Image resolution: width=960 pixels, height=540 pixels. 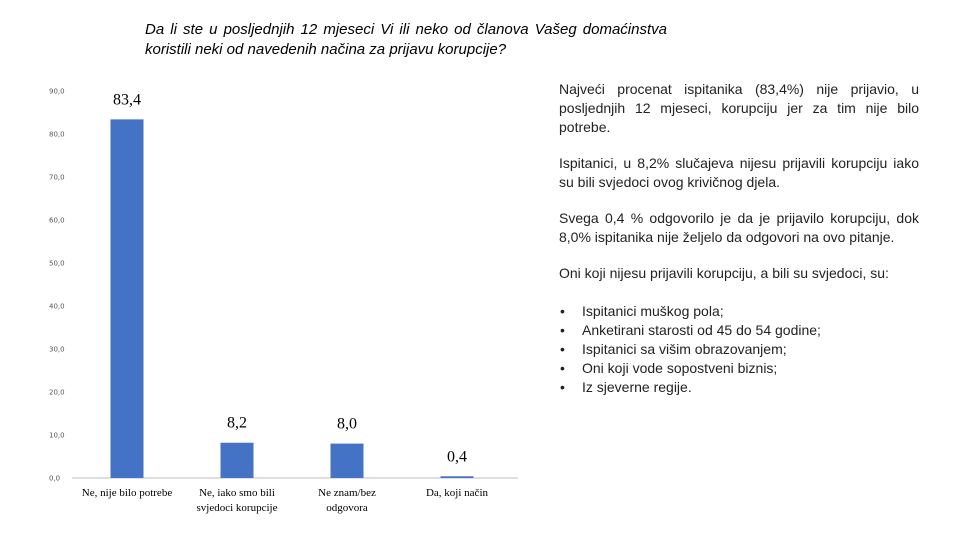 I want to click on list-item: • Ispitanici sa višim obrazovanjem;, so click(x=739, y=349).